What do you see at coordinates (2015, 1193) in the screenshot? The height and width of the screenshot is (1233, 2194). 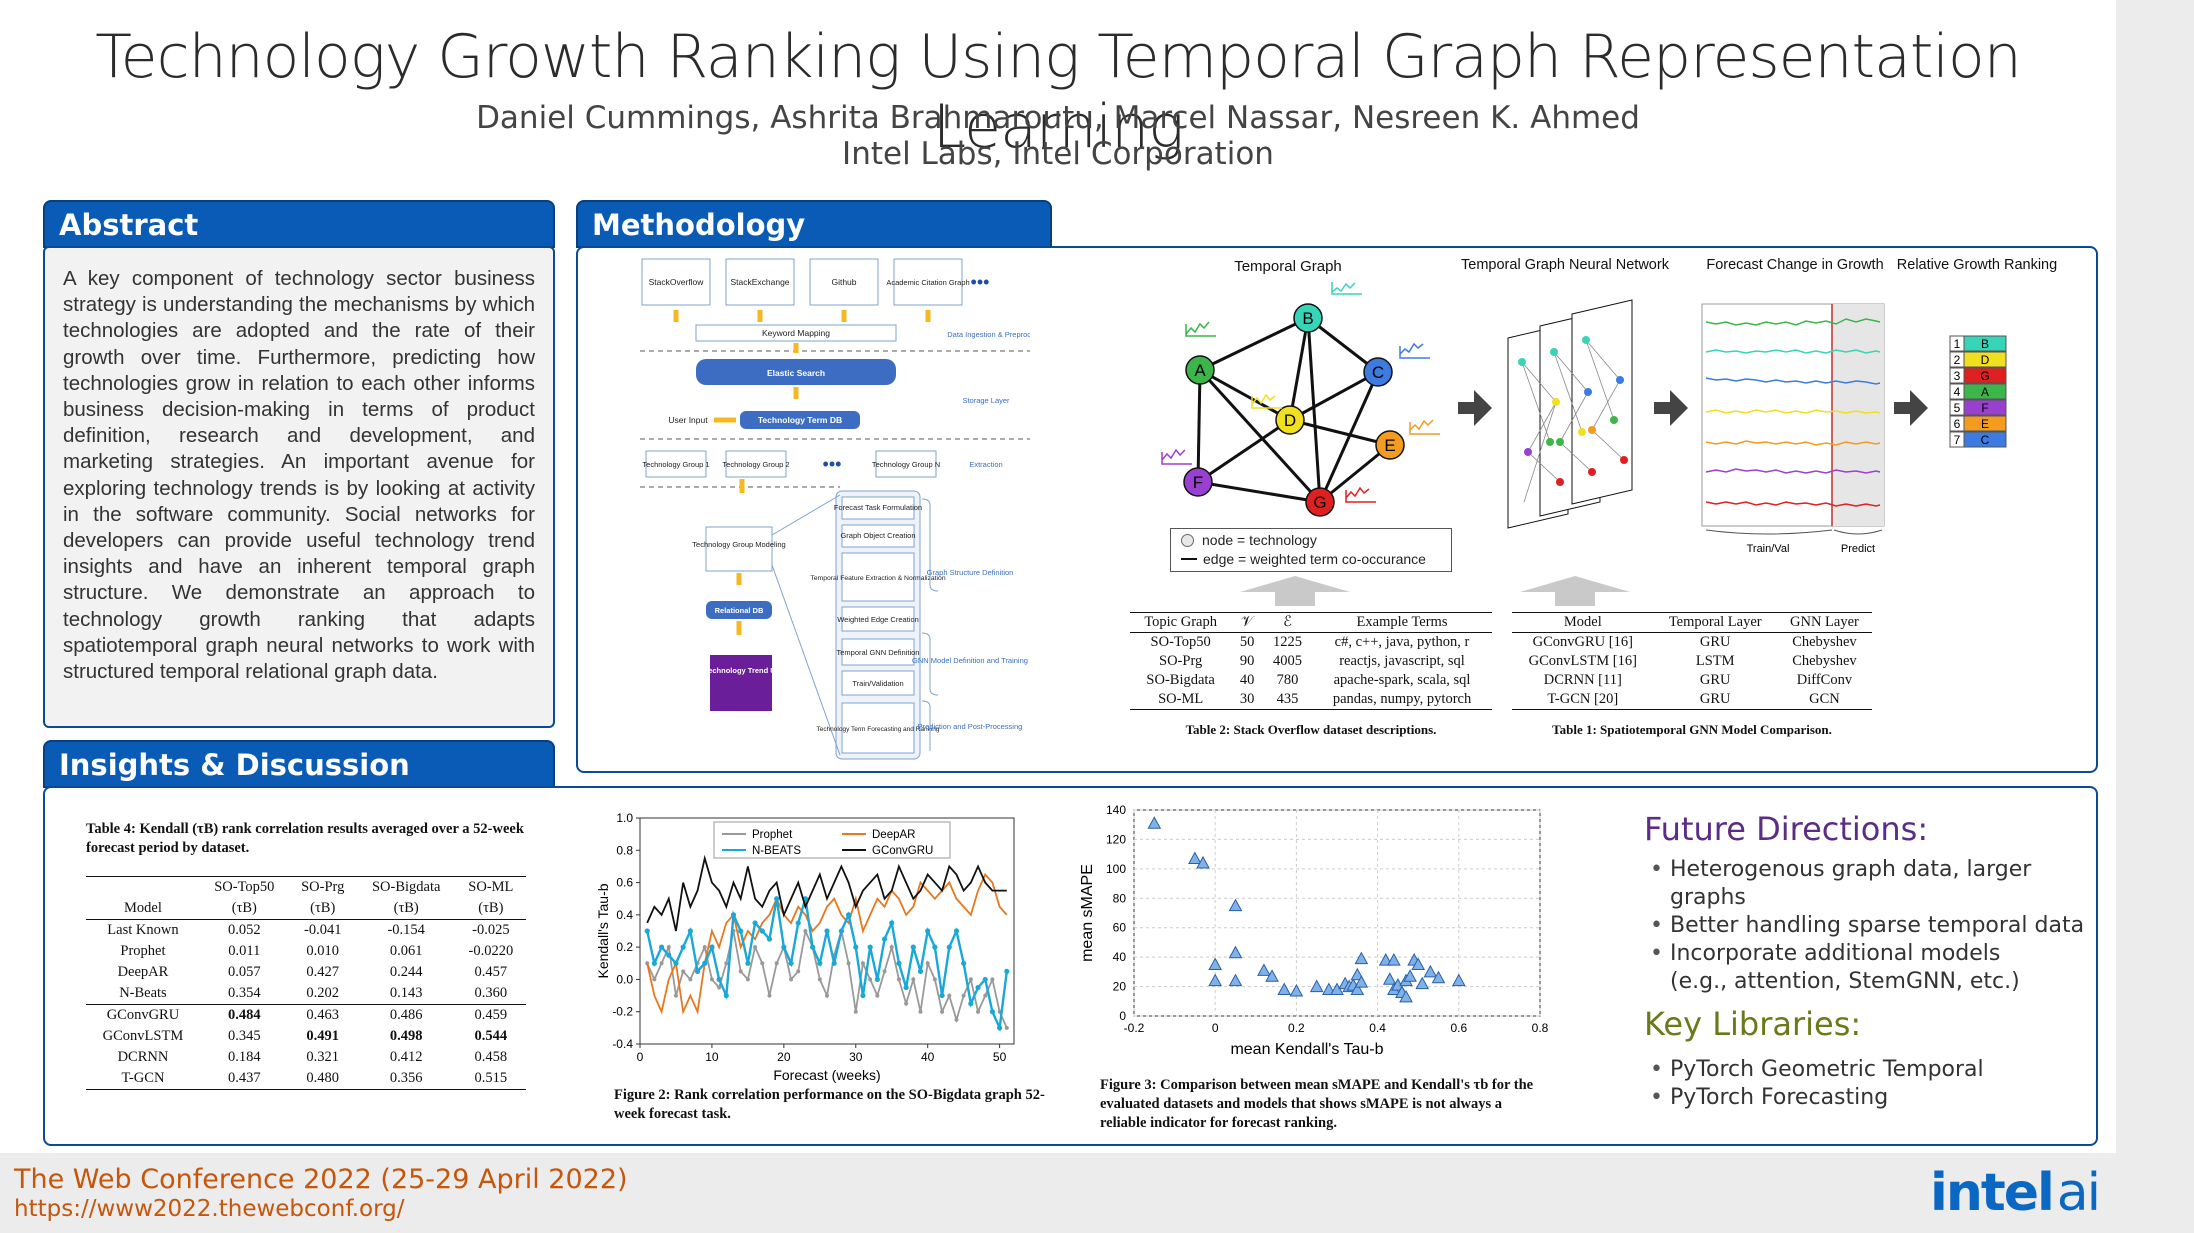 I see `intel-ai-logo: intelai` at bounding box center [2015, 1193].